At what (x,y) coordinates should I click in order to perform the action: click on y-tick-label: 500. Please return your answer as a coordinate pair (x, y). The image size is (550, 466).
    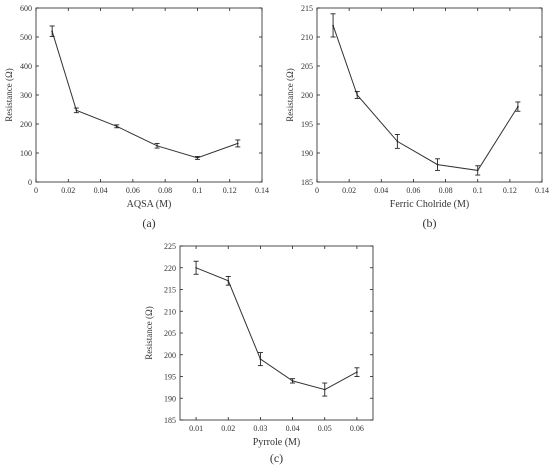
    Looking at the image, I should click on (26, 37).